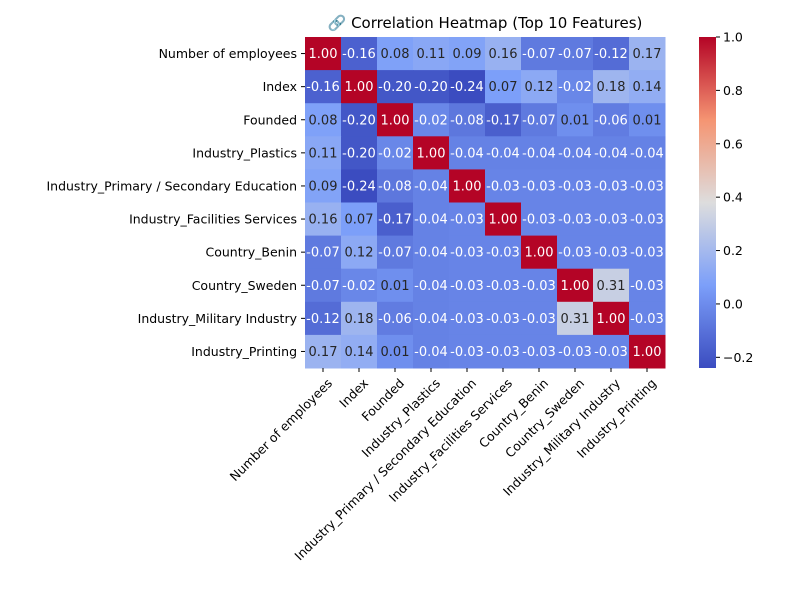  Describe the element at coordinates (218, 318) in the screenshot. I see `y-tick-label: Industry_Military Industry` at that location.